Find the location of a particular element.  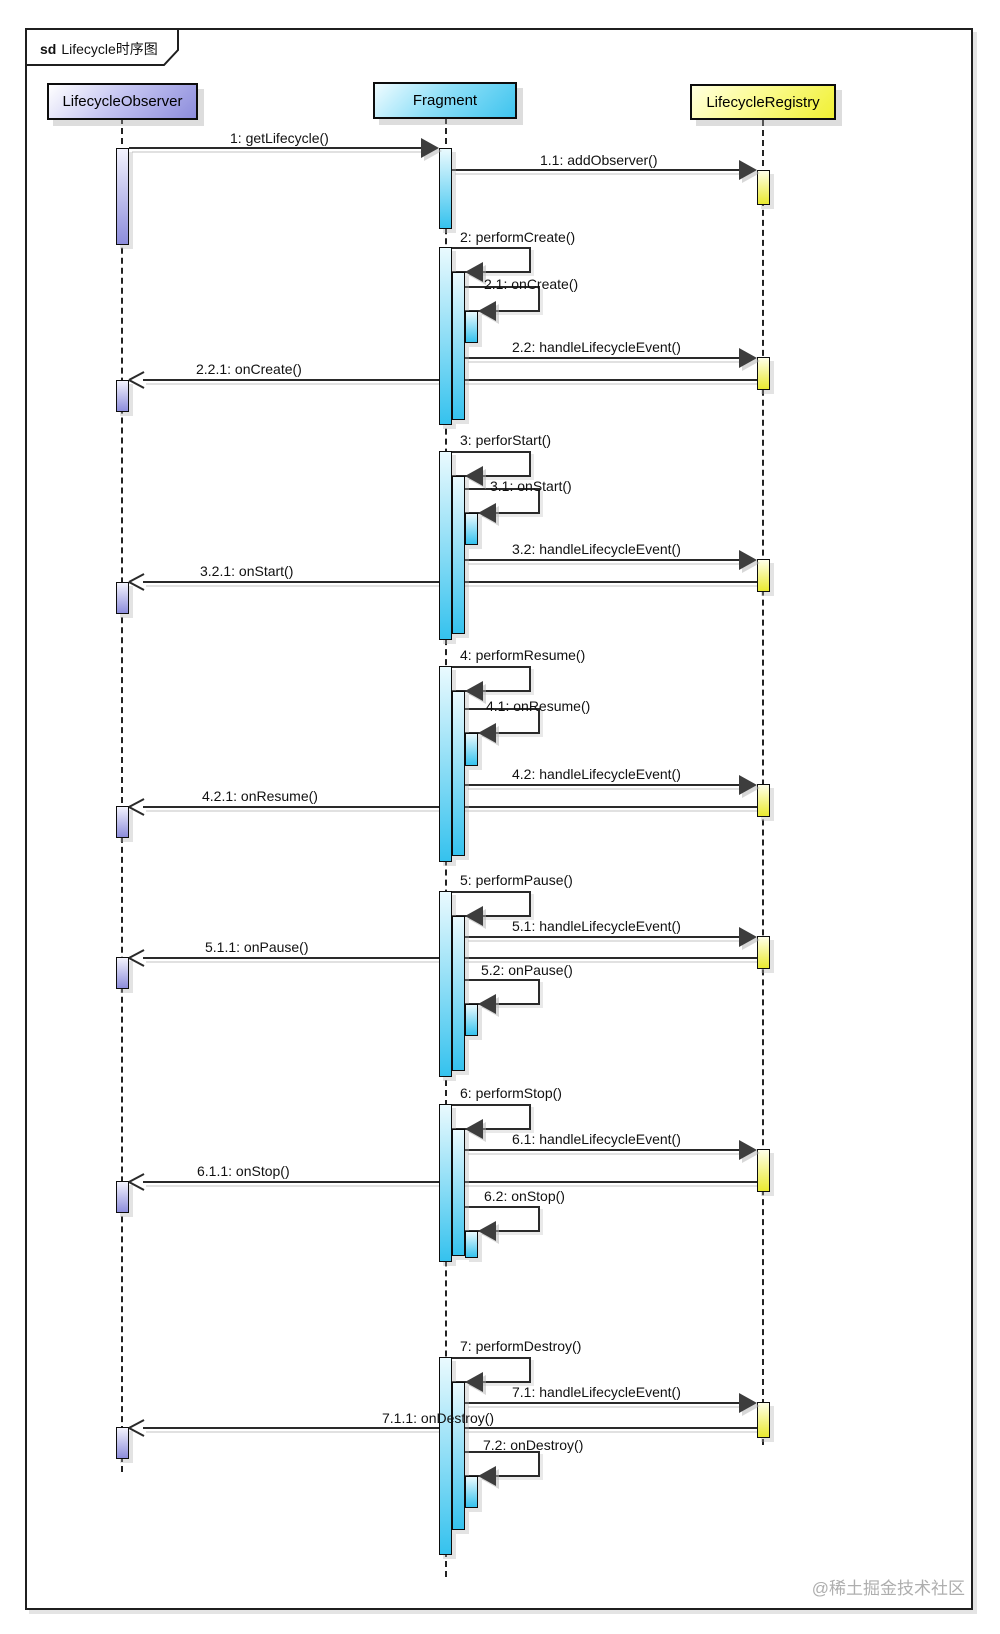

message-label-5-2: 5.2: onPause() is located at coordinates (527, 970).